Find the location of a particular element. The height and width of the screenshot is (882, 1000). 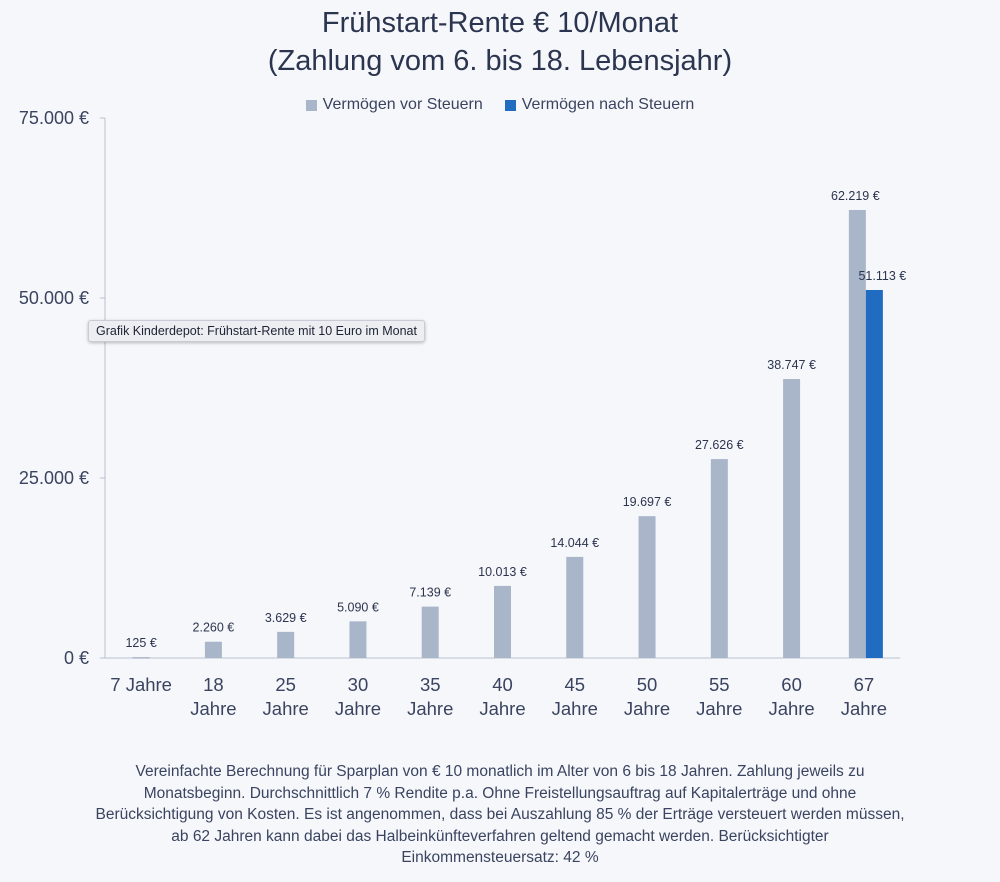

x-tick-label: 18 is located at coordinates (213, 684).